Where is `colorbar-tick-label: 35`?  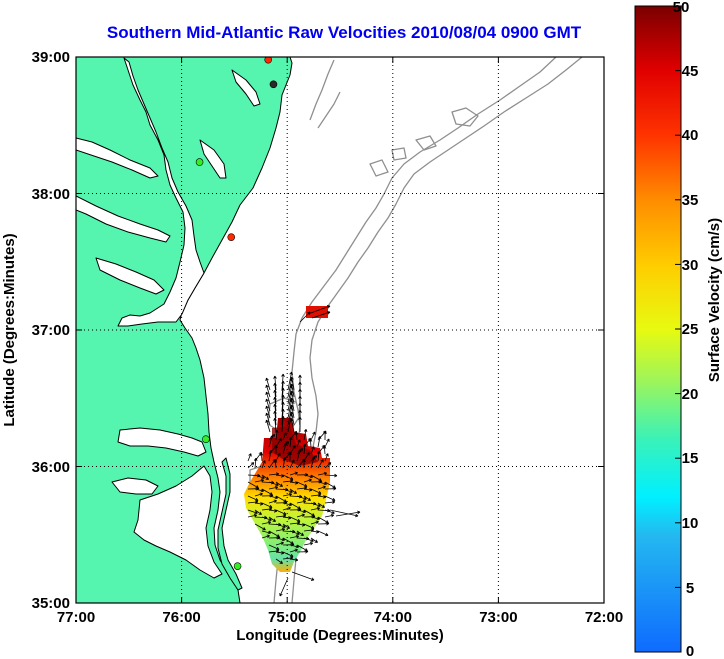
colorbar-tick-label: 35 is located at coordinates (690, 200).